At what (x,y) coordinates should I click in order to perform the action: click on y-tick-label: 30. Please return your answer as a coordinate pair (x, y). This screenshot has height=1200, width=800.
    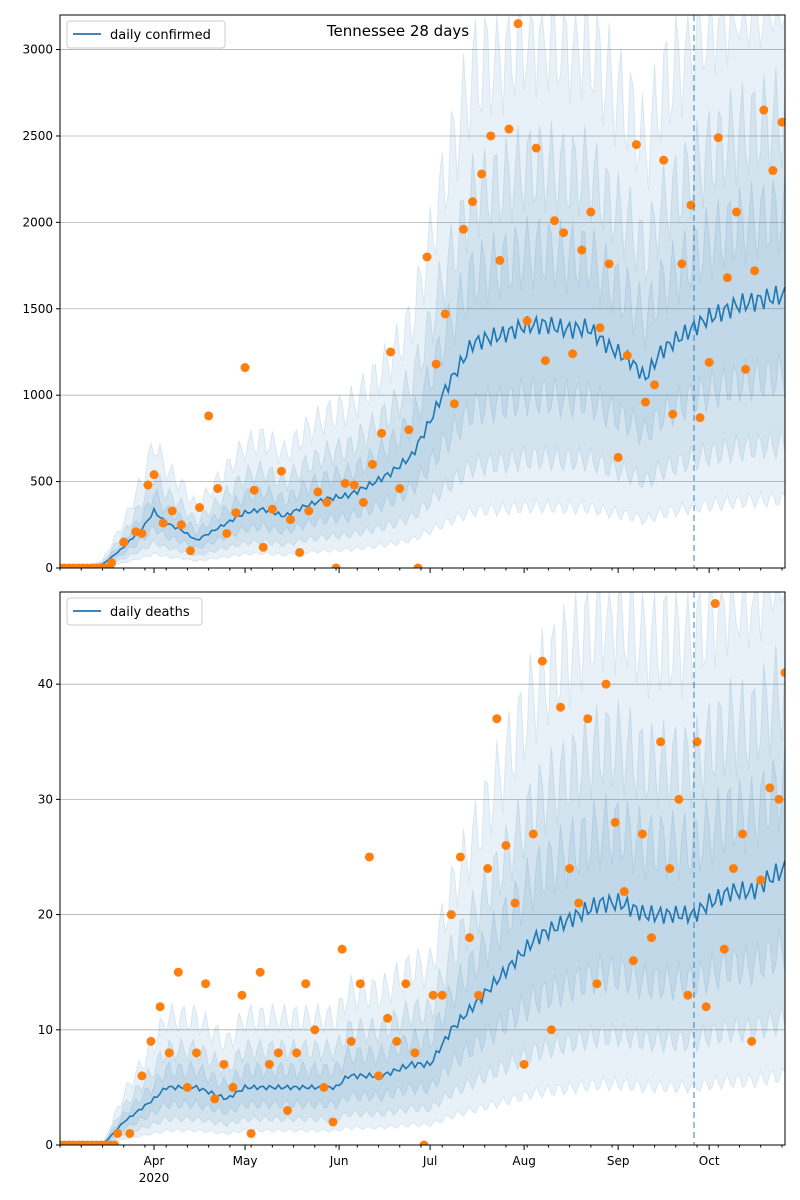
    Looking at the image, I should click on (45, 799).